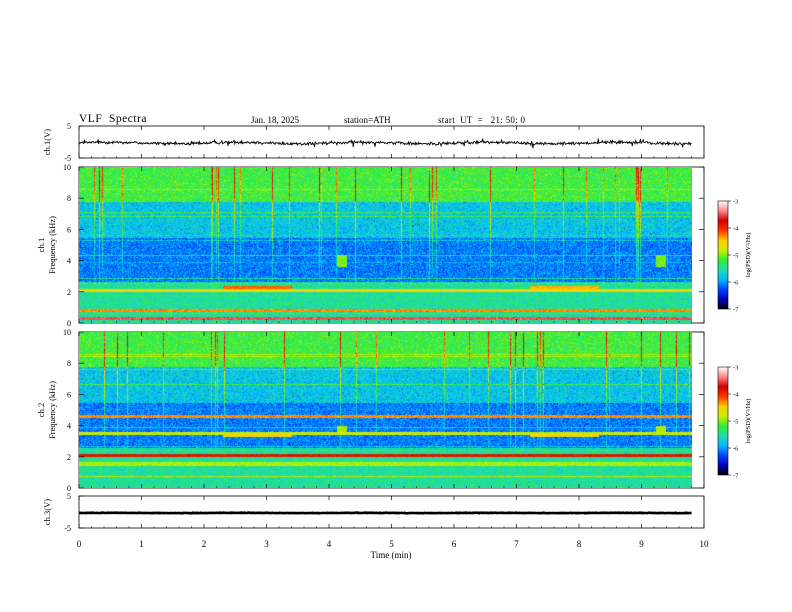 Image resolution: width=792 pixels, height=612 pixels. I want to click on figure-title: VLF Spectra, so click(113, 119).